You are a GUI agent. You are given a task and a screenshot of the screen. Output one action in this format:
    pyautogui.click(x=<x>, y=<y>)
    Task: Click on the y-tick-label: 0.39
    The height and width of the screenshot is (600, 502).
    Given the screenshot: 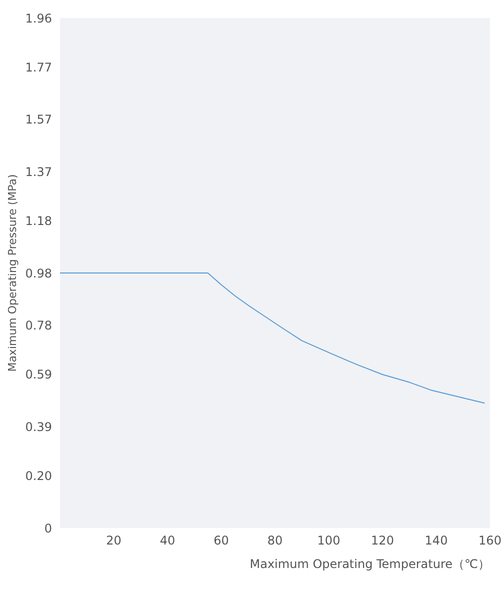 What is the action you would take?
    pyautogui.click(x=38, y=427)
    